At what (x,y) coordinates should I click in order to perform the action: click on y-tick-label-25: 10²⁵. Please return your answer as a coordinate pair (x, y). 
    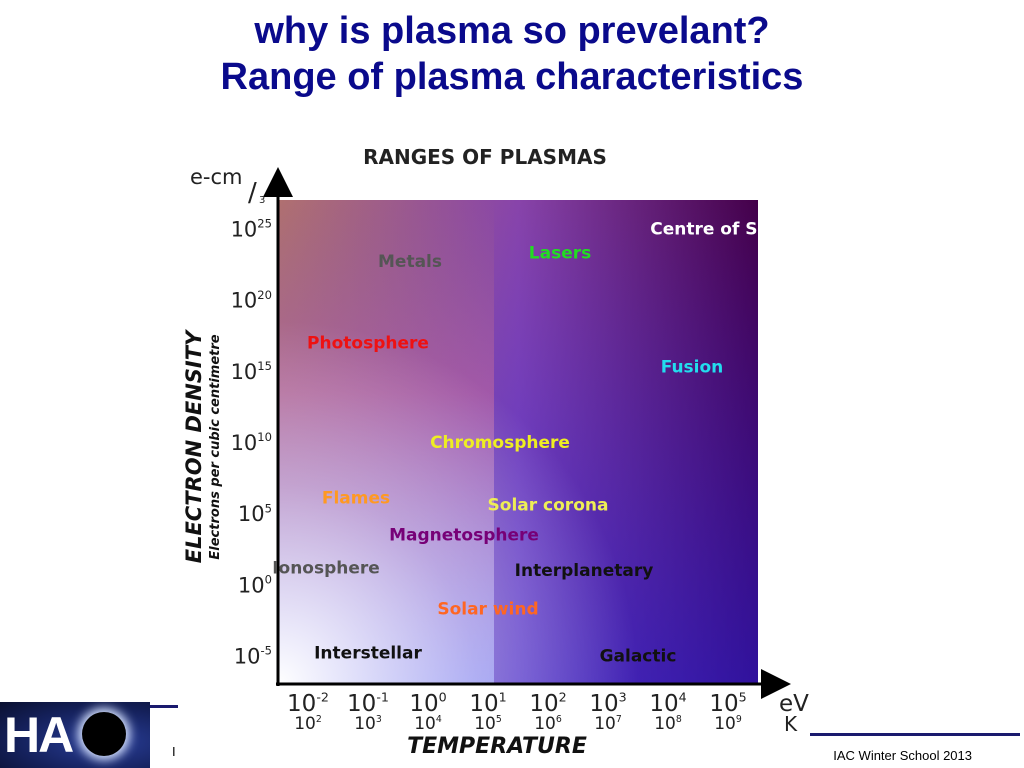
    Looking at the image, I should click on (251, 229).